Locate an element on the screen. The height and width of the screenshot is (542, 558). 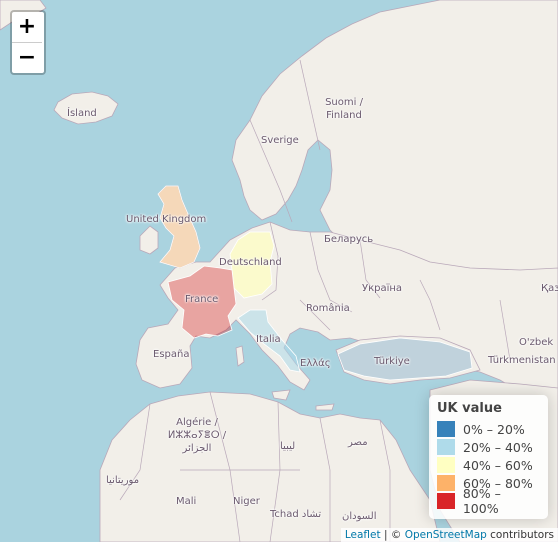
label-italia: Italia is located at coordinates (268, 339).